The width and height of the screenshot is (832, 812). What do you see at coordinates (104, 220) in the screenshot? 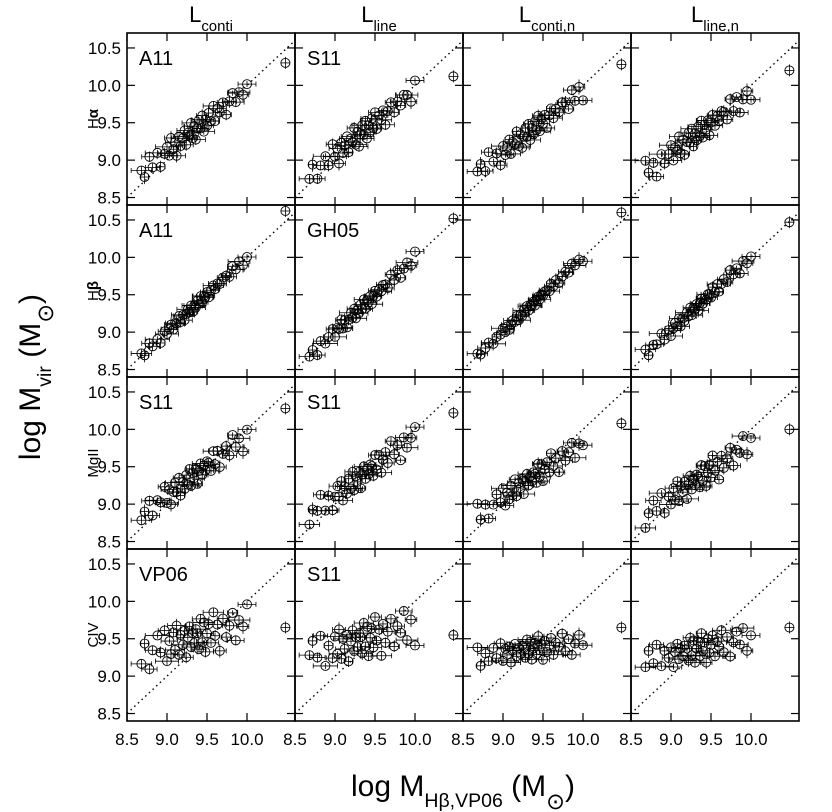
I see `y-tick-label: 10.5` at bounding box center [104, 220].